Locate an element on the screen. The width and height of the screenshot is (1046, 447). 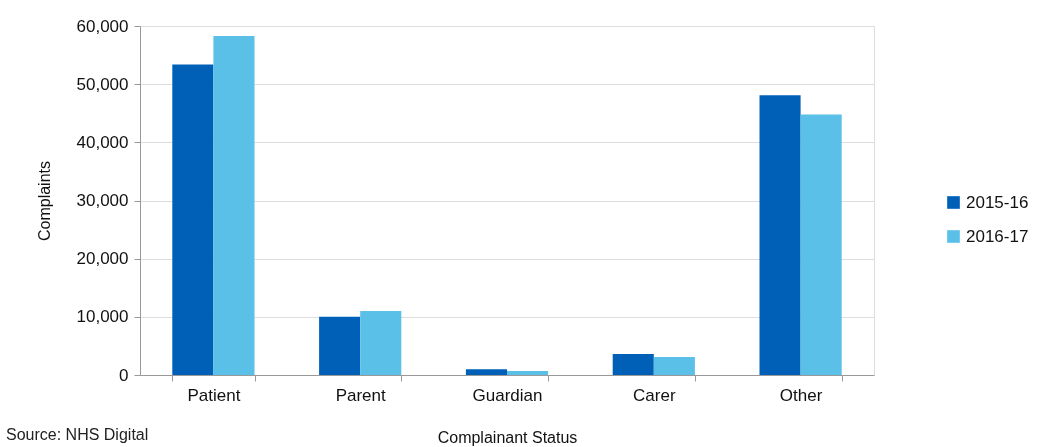
x-axis-title: Complainant Status is located at coordinates (507, 437).